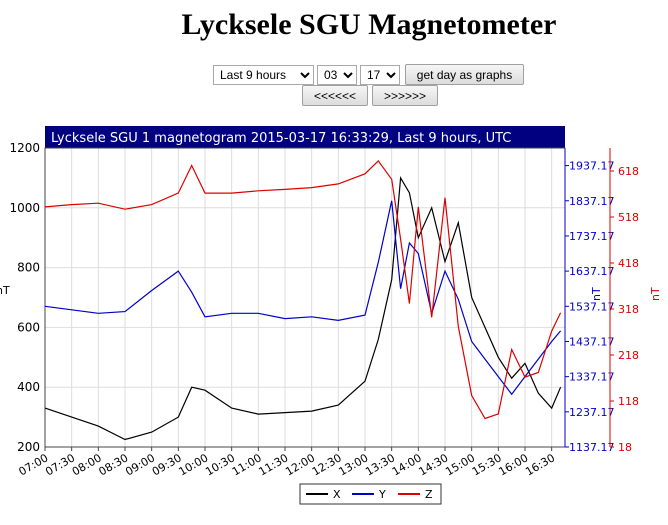  I want to click on z-tick-label: 118, so click(628, 401).